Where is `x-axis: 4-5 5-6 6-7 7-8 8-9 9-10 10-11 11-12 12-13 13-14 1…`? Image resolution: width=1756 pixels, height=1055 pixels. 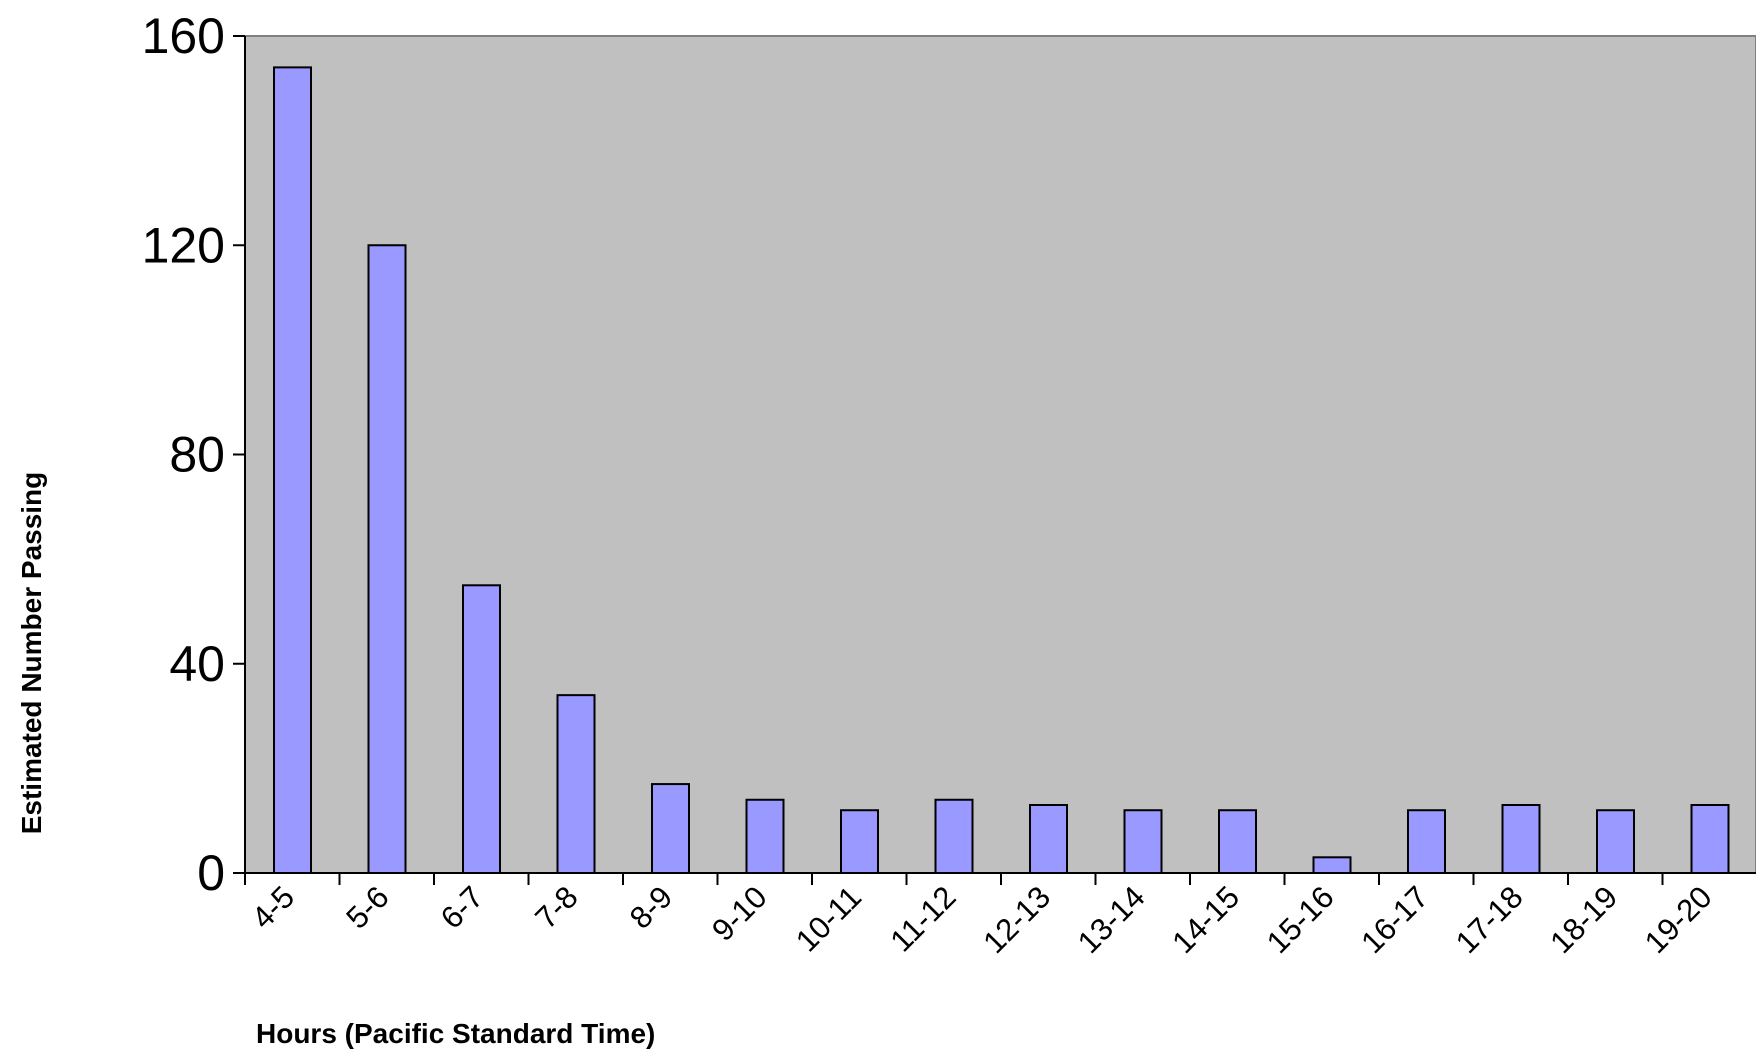 x-axis: 4-5 5-6 6-7 7-8 8-9 9-10 10-11 11-12 12-13 13-14 1… is located at coordinates (1000, 916).